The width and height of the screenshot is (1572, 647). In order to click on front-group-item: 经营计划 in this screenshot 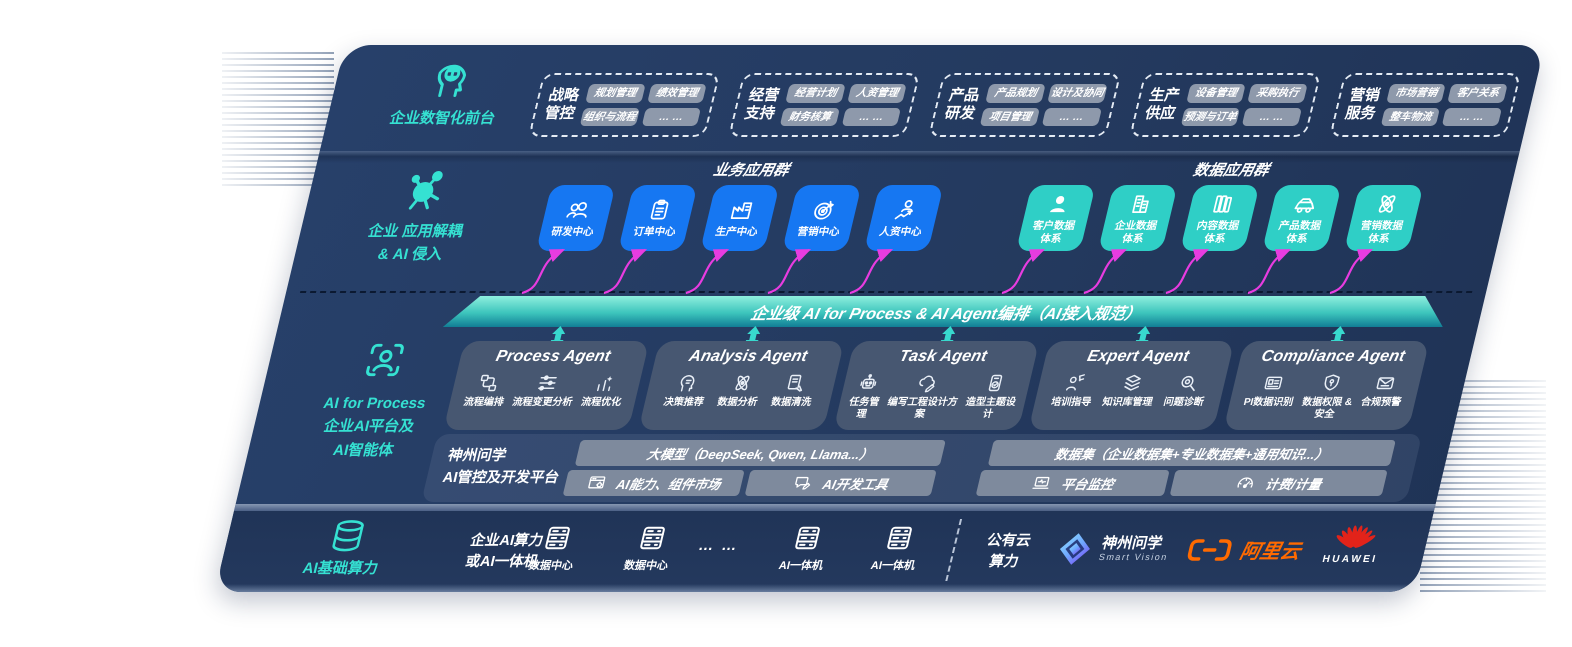, I will do `click(815, 93)`.